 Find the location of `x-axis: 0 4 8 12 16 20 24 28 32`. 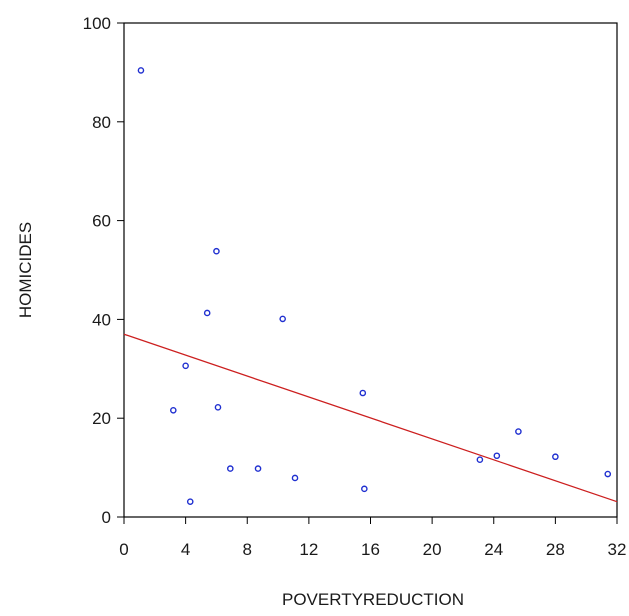

x-axis: 0 4 8 12 16 20 24 28 32 is located at coordinates (372, 538).